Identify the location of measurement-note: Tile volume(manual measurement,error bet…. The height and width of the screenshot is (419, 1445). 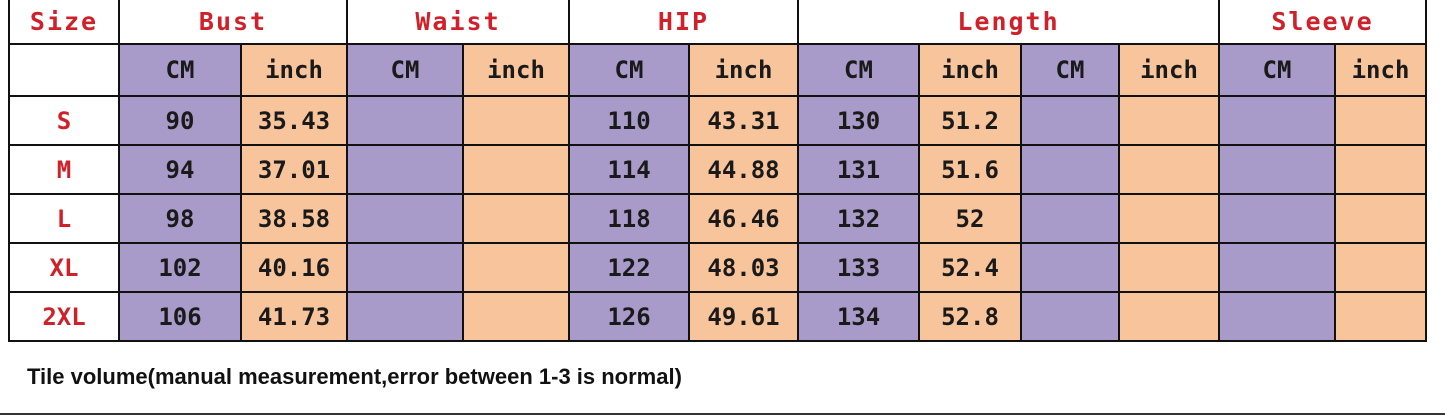
(354, 376).